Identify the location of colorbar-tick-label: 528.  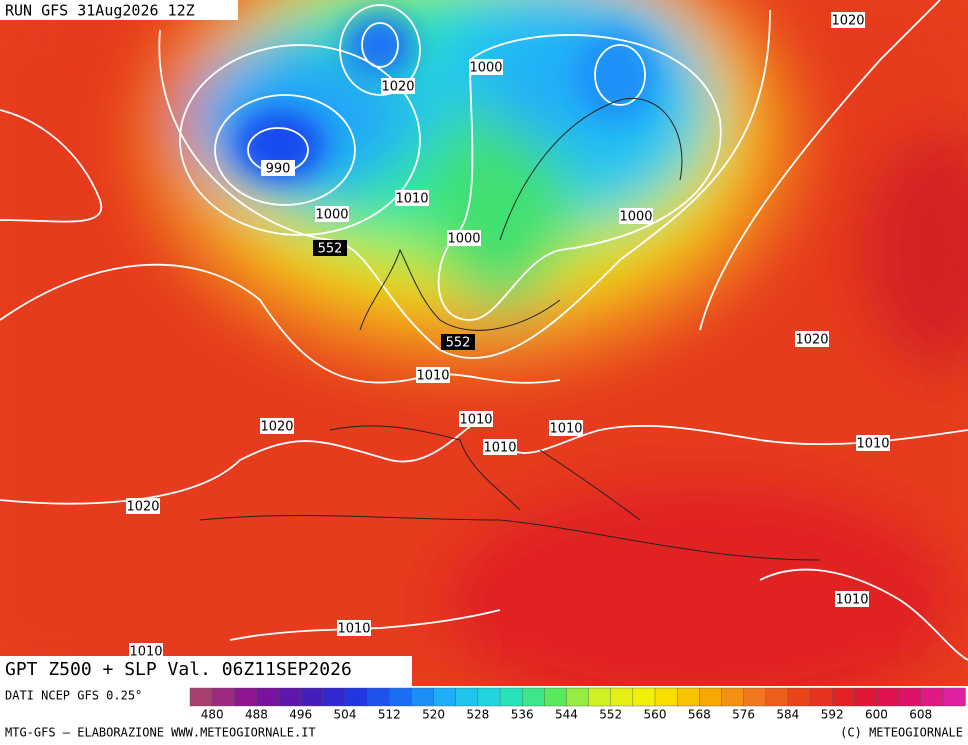
(477, 715).